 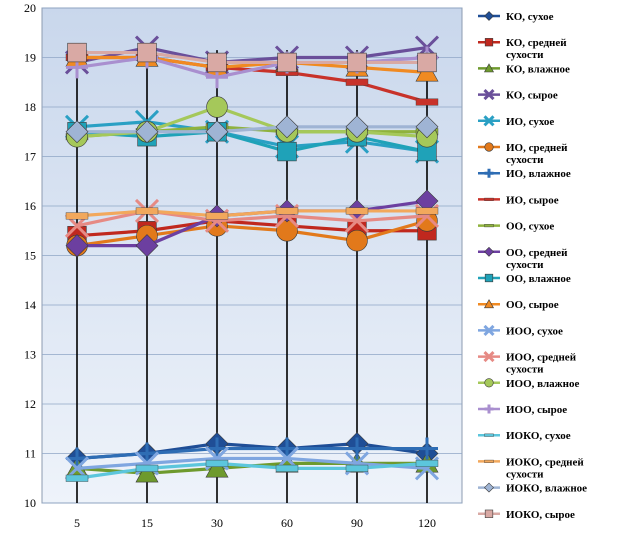 I want to click on legend-item: КО, средней сухости, so click(x=522, y=49).